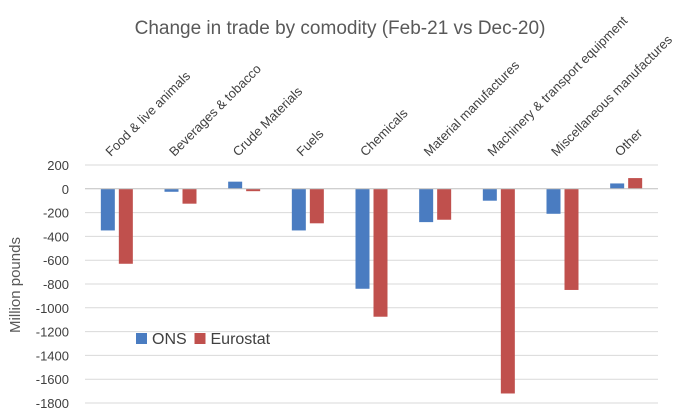 This screenshot has width=680, height=416. I want to click on x-tick-label: Fuels, so click(309, 142).